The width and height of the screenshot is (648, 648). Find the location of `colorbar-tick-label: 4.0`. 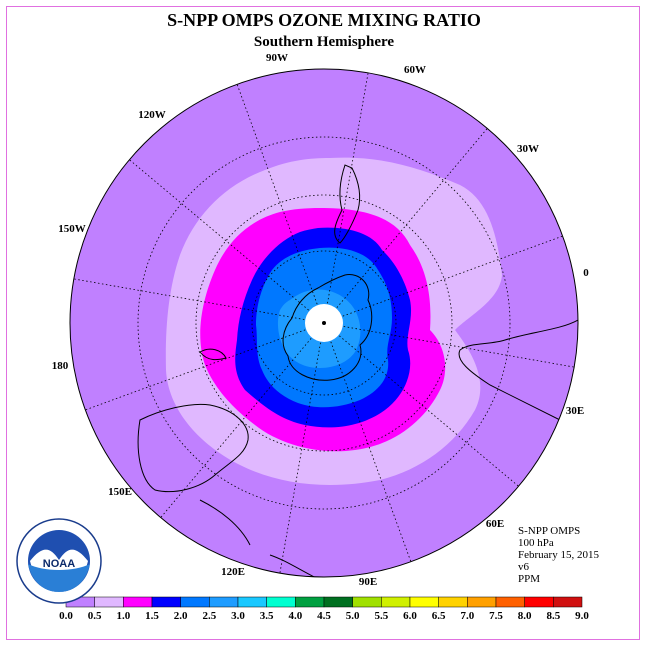

colorbar-tick-label: 4.0 is located at coordinates (295, 616).